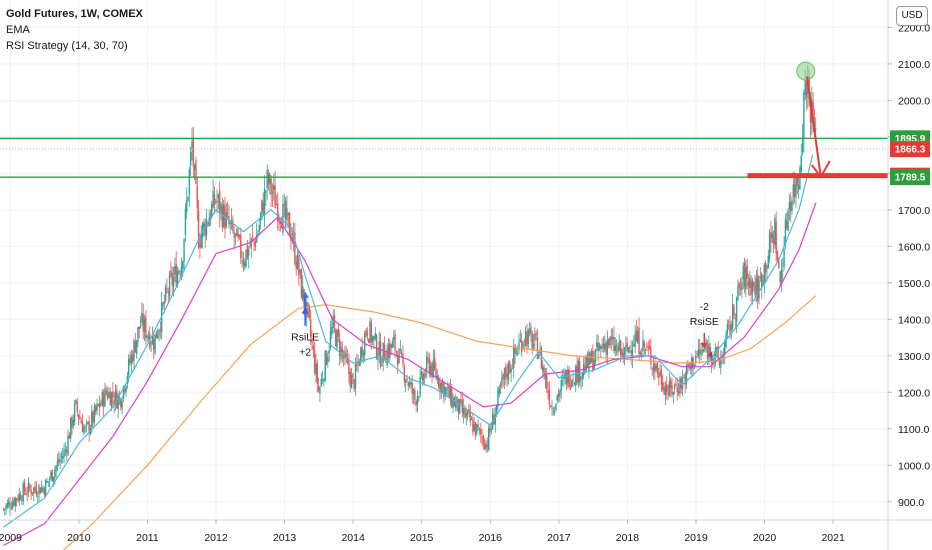  What do you see at coordinates (147, 538) in the screenshot?
I see `x-tick-label: 2011` at bounding box center [147, 538].